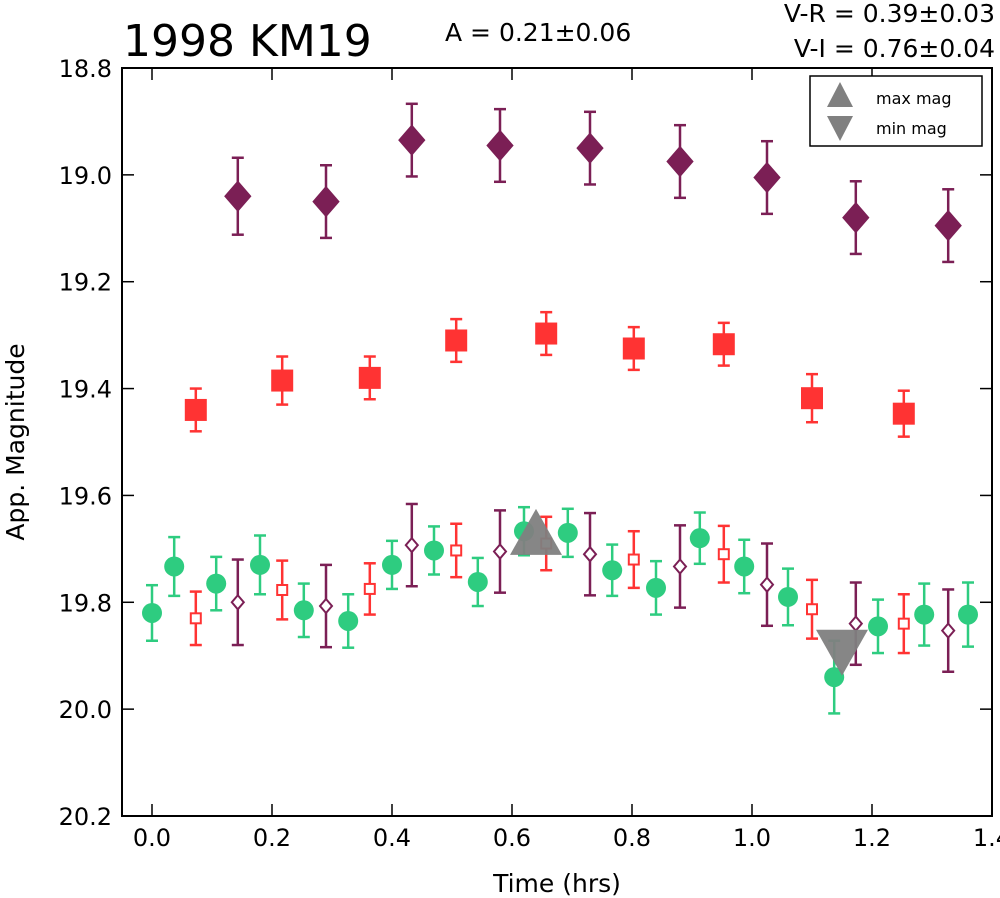 This screenshot has height=898, width=1000. Describe the element at coordinates (842, 652) in the screenshot. I see `min-mag-marker` at that location.